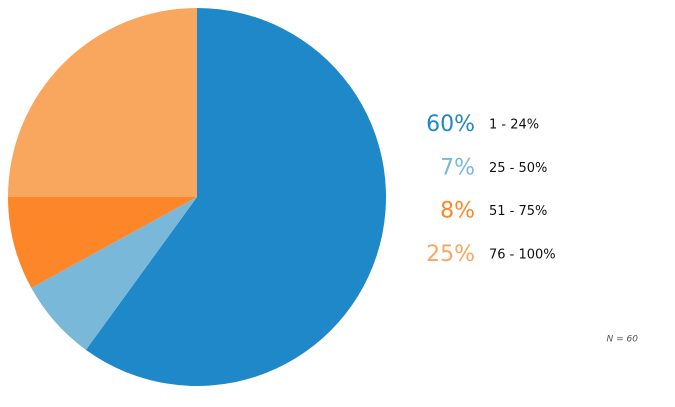 The image size is (675, 407). What do you see at coordinates (457, 211) in the screenshot?
I see `legend-value: 8%` at bounding box center [457, 211].